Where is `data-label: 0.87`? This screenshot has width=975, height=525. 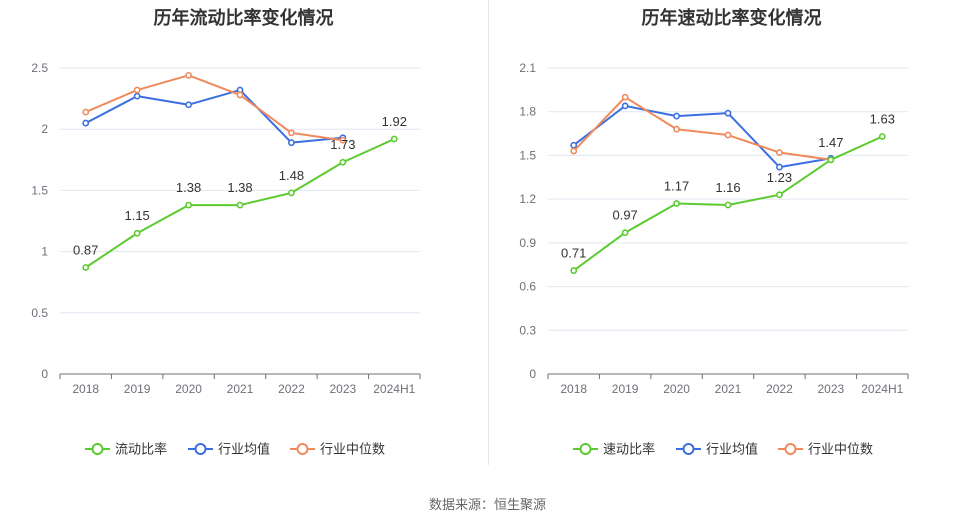
data-label: 0.87 is located at coordinates (85, 250).